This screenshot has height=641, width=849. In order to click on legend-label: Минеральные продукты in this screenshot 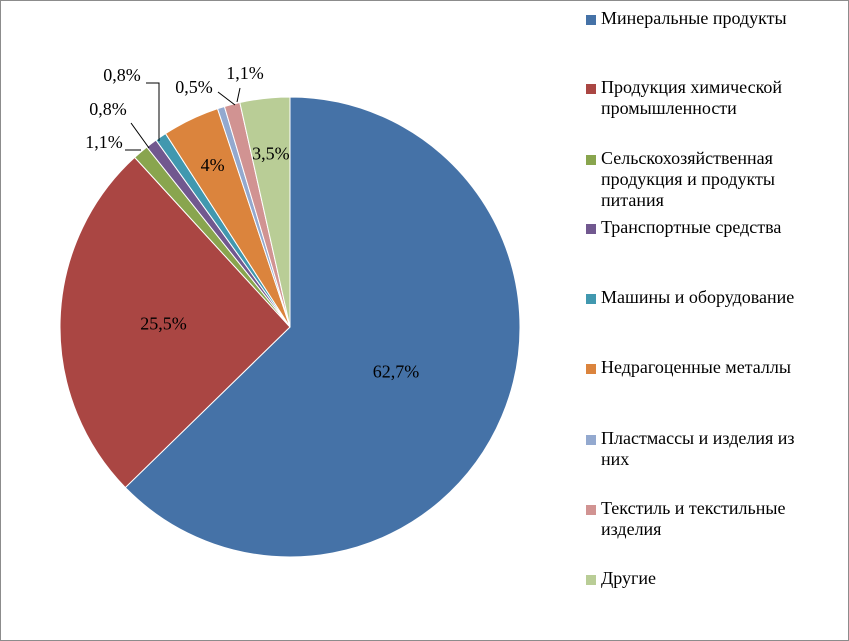, I will do `click(694, 18)`.